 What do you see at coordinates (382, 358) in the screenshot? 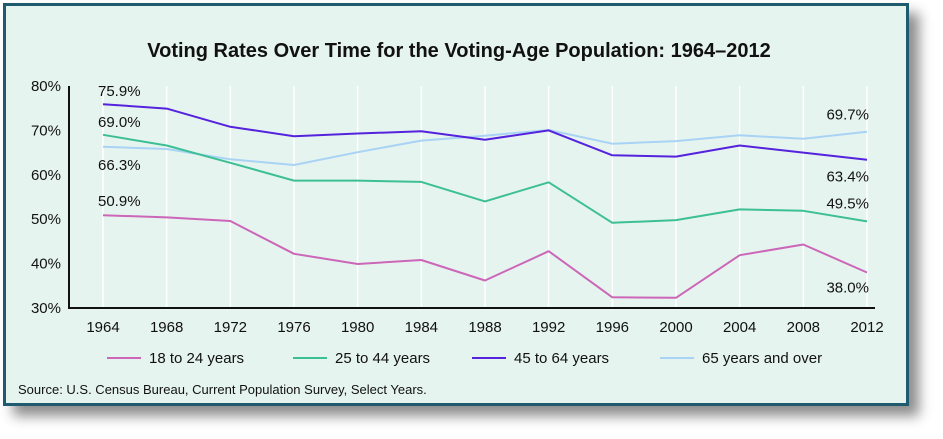
I see `legend-label: 25 to 44 years` at bounding box center [382, 358].